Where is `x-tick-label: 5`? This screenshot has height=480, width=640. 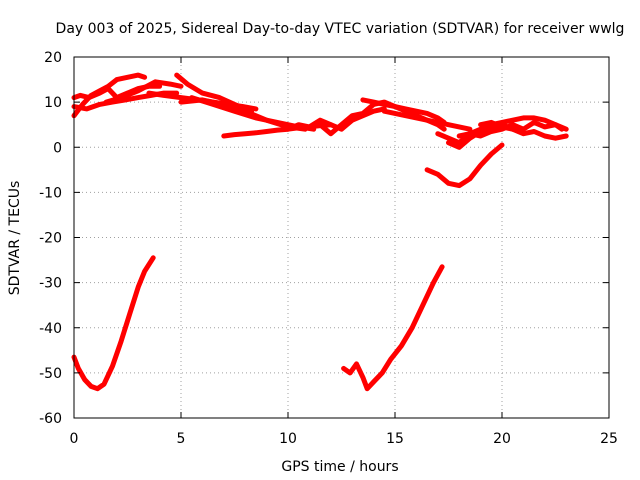 x-tick-label: 5 is located at coordinates (181, 439).